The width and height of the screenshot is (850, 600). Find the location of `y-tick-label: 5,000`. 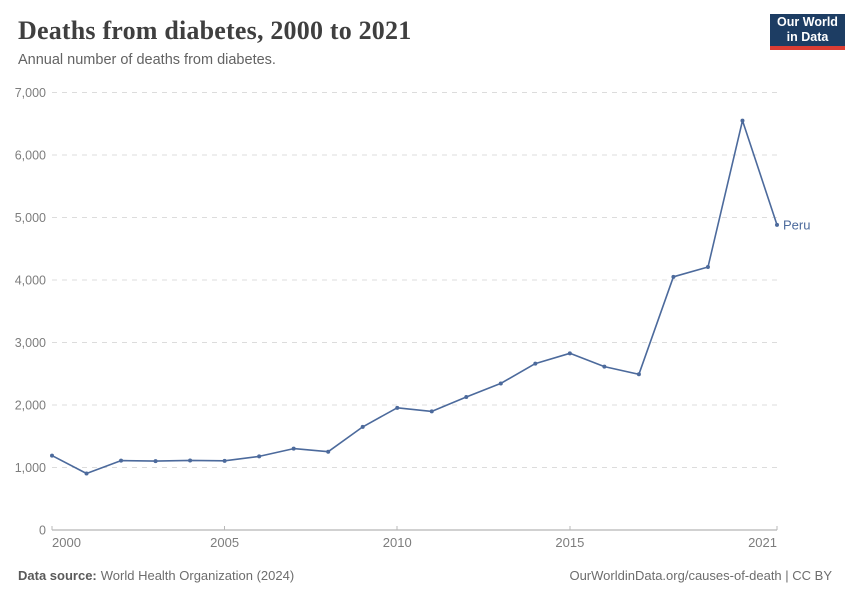

y-tick-label: 5,000 is located at coordinates (30, 218).